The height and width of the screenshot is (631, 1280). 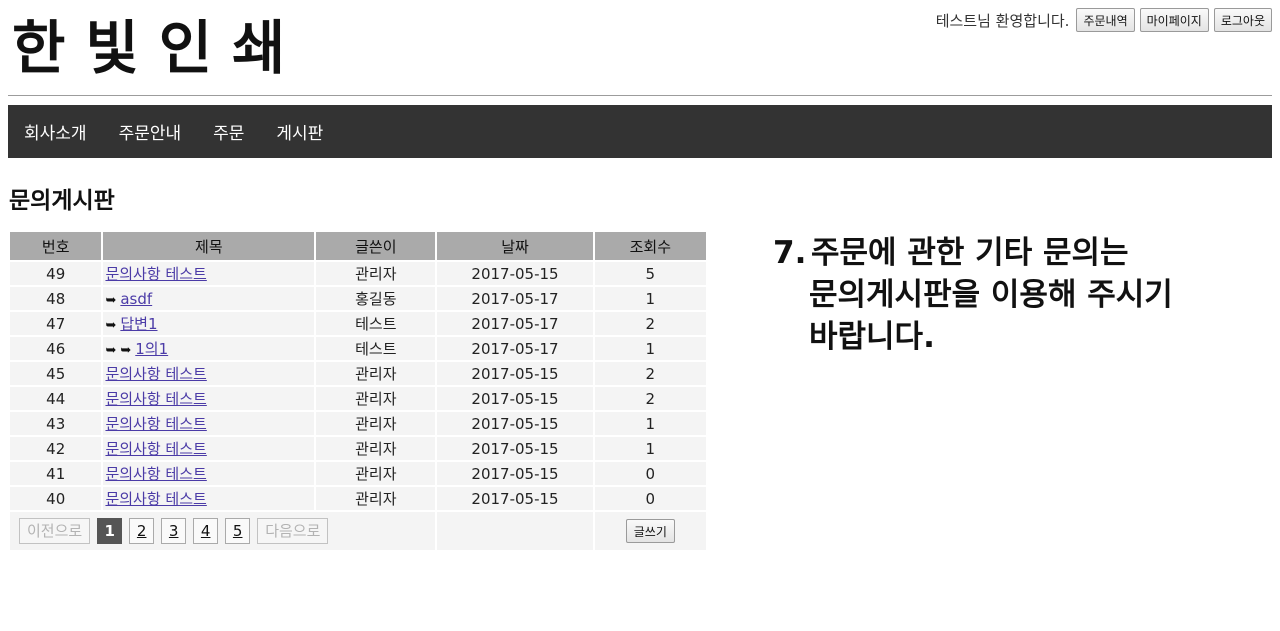 I want to click on table-row: 40 문의사항 테스트 관리자 2017-05-15 0, so click(x=358, y=498).